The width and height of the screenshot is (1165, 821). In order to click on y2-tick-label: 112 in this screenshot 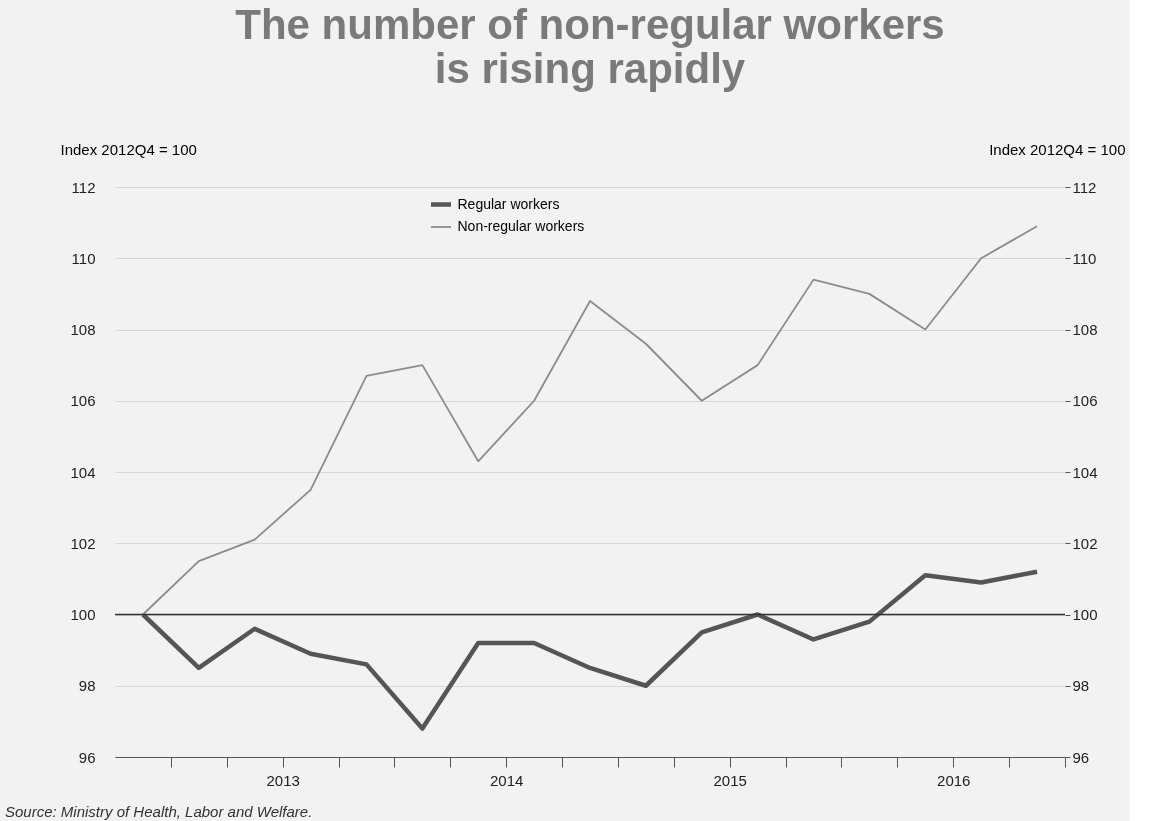, I will do `click(1084, 187)`.